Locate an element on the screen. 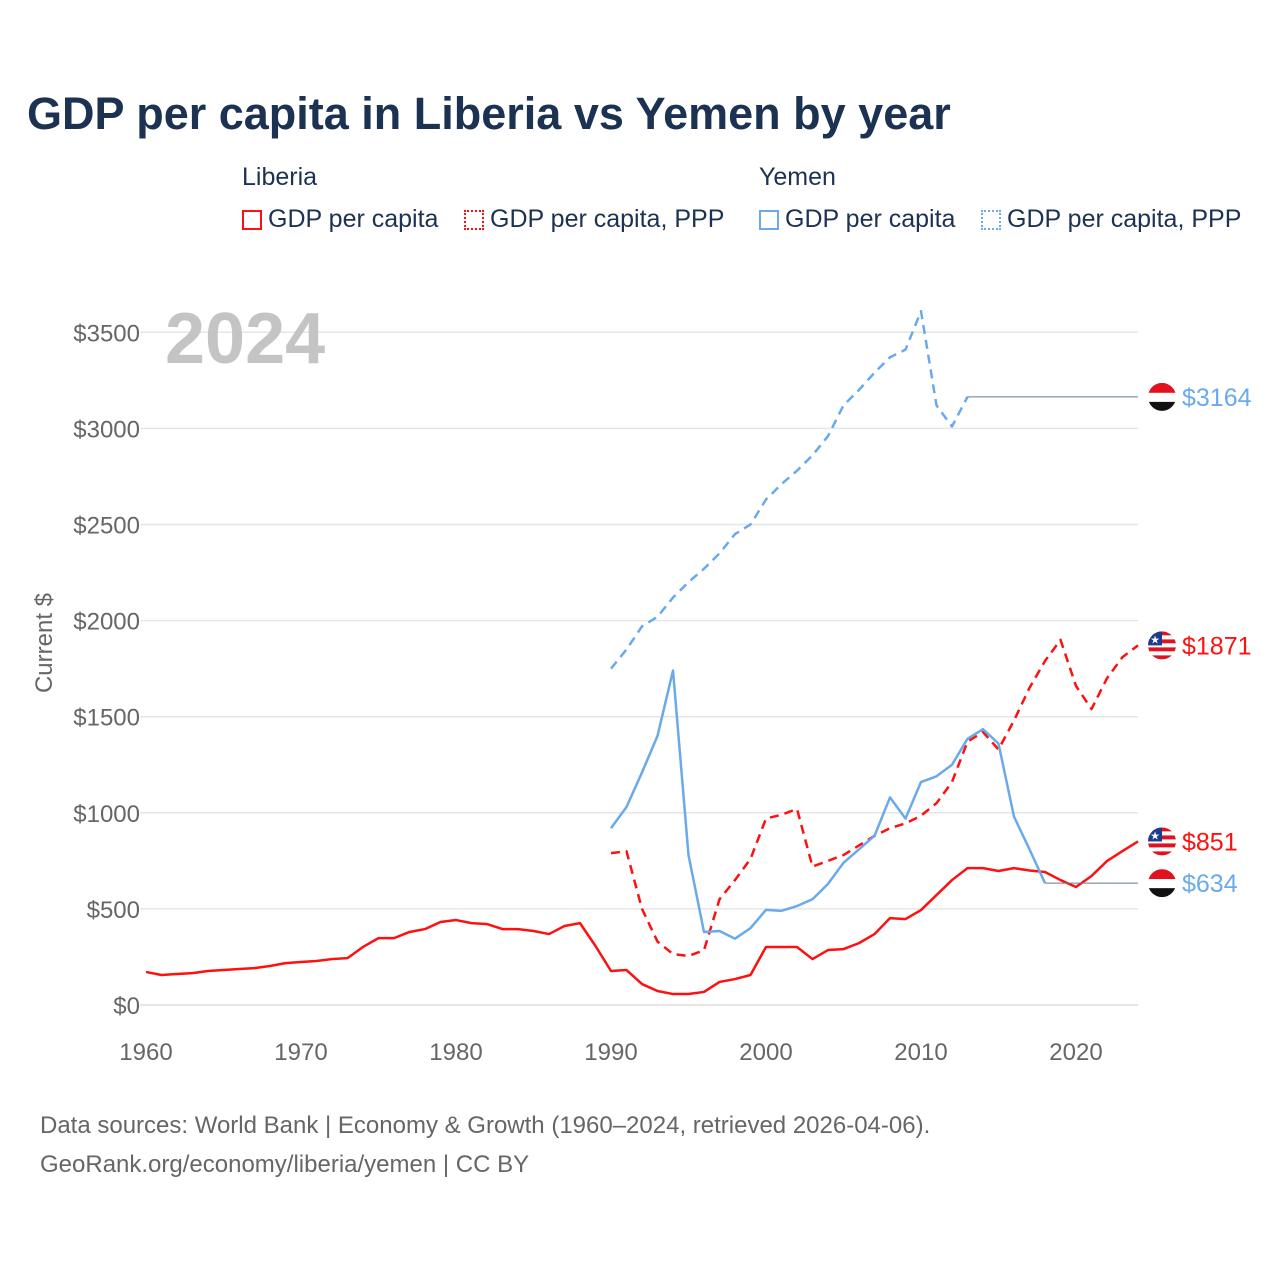 The width and height of the screenshot is (1280, 1280). y-tick-label: $500 is located at coordinates (113, 910).